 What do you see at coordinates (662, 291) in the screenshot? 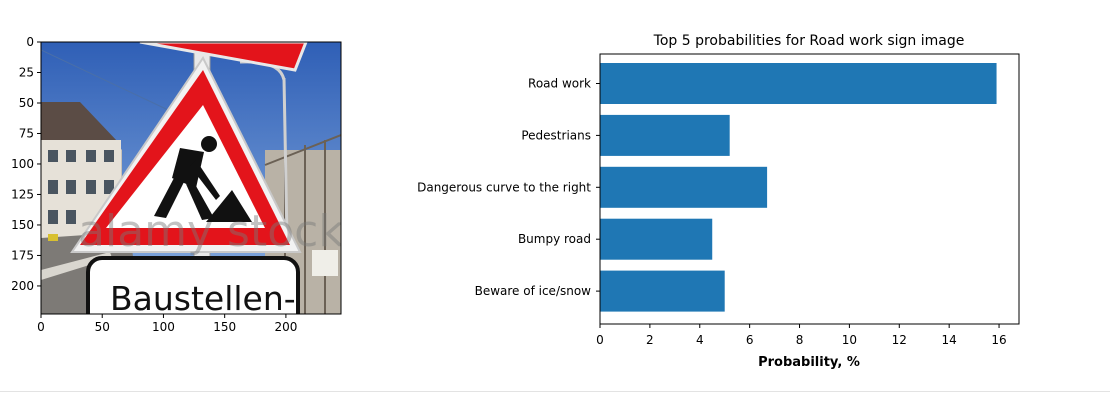
I see `bar-beware-of-ice-snow` at bounding box center [662, 291].